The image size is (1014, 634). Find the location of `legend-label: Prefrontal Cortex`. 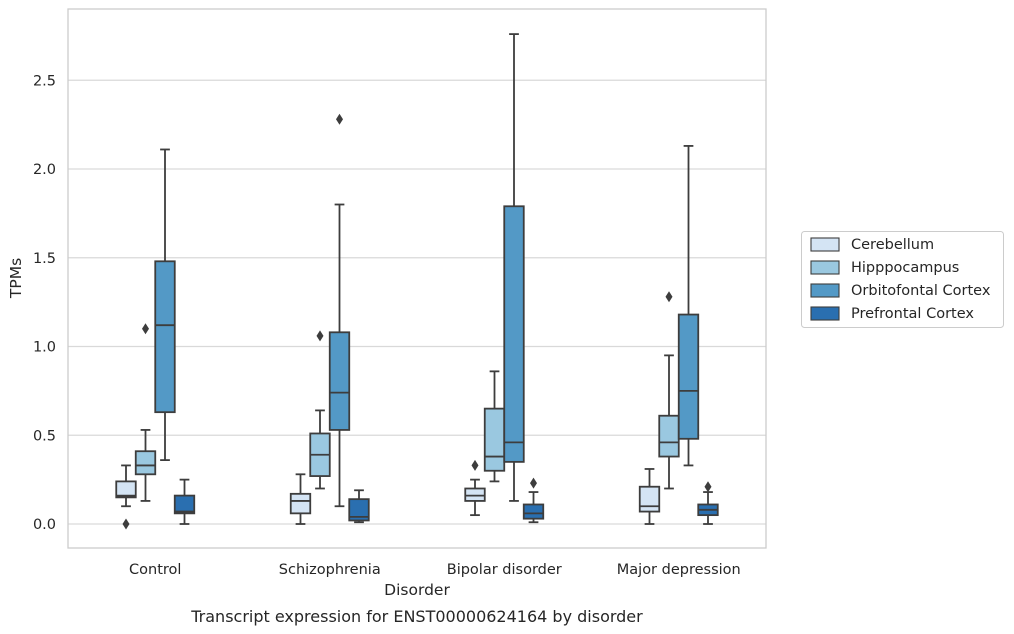

legend-label: Prefrontal Cortex is located at coordinates (912, 314).